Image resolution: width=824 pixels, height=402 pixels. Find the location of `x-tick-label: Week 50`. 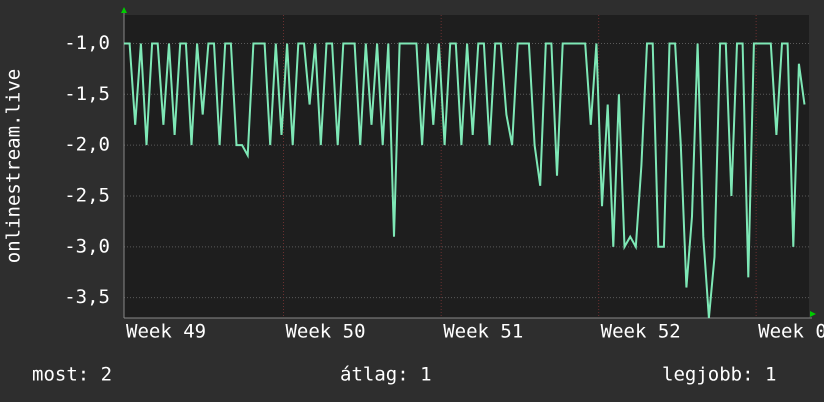

x-tick-label: Week 50 is located at coordinates (325, 332).